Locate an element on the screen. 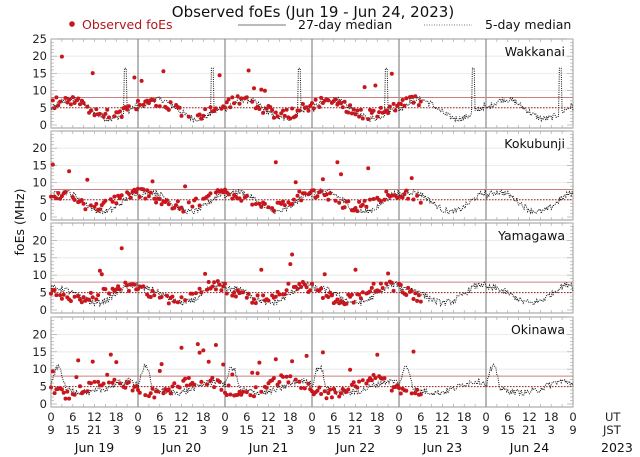 This screenshot has height=457, width=640. y-tick-label: 5 is located at coordinates (43, 387).